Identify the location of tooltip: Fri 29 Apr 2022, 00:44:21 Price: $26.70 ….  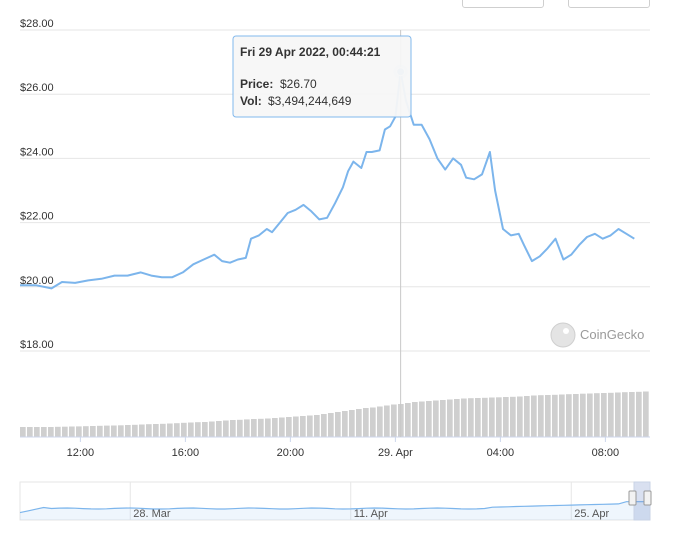
(322, 76).